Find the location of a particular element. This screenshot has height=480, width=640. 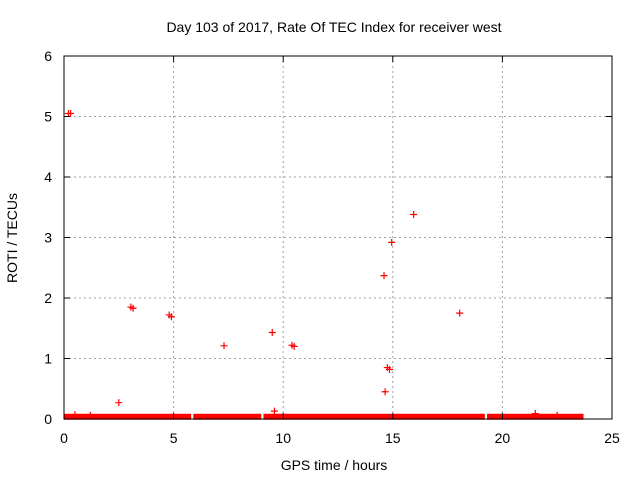

y-axis-label: ROTI / TECUs is located at coordinates (12, 238).